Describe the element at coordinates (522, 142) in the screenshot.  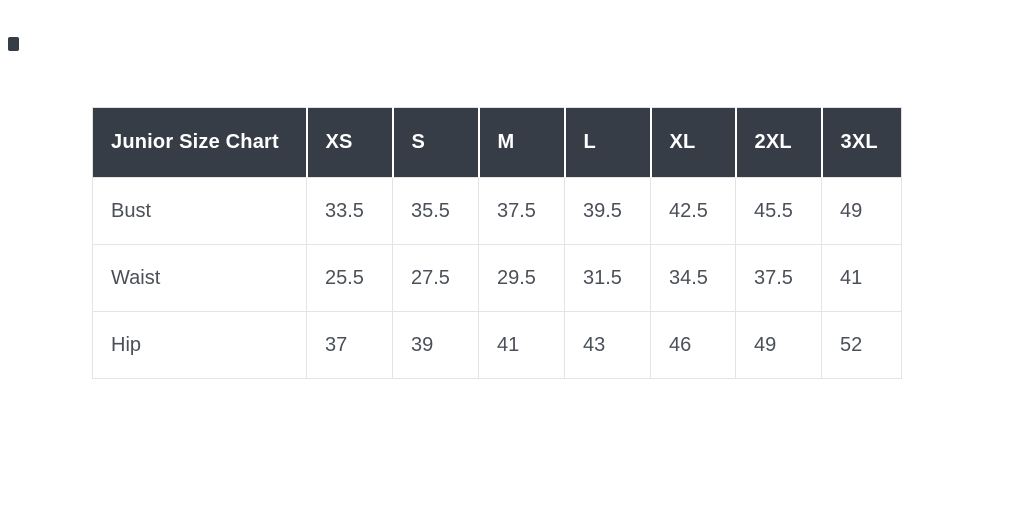
I see `header-cell-size-m: M` at that location.